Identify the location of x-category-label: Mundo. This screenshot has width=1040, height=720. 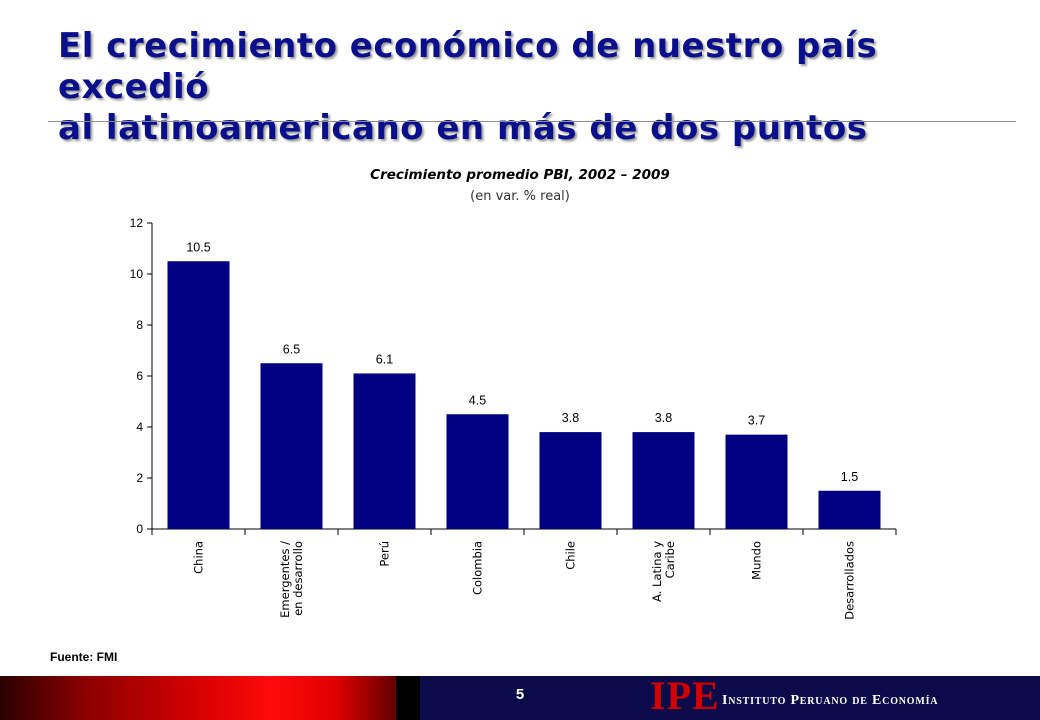
(757, 560).